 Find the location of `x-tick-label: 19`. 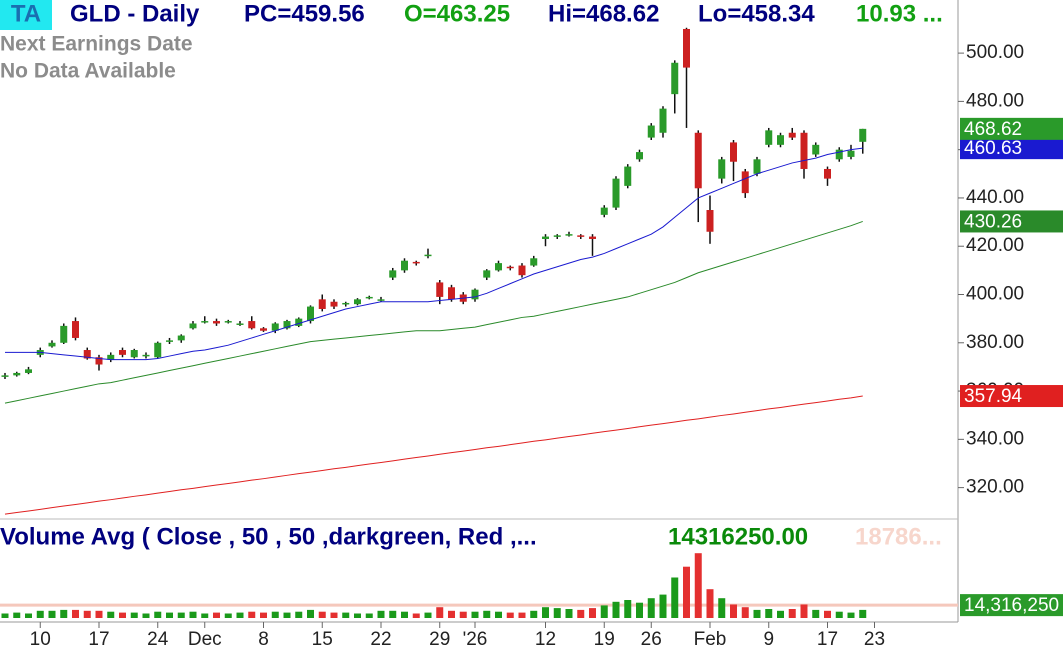

x-tick-label: 19 is located at coordinates (604, 639).